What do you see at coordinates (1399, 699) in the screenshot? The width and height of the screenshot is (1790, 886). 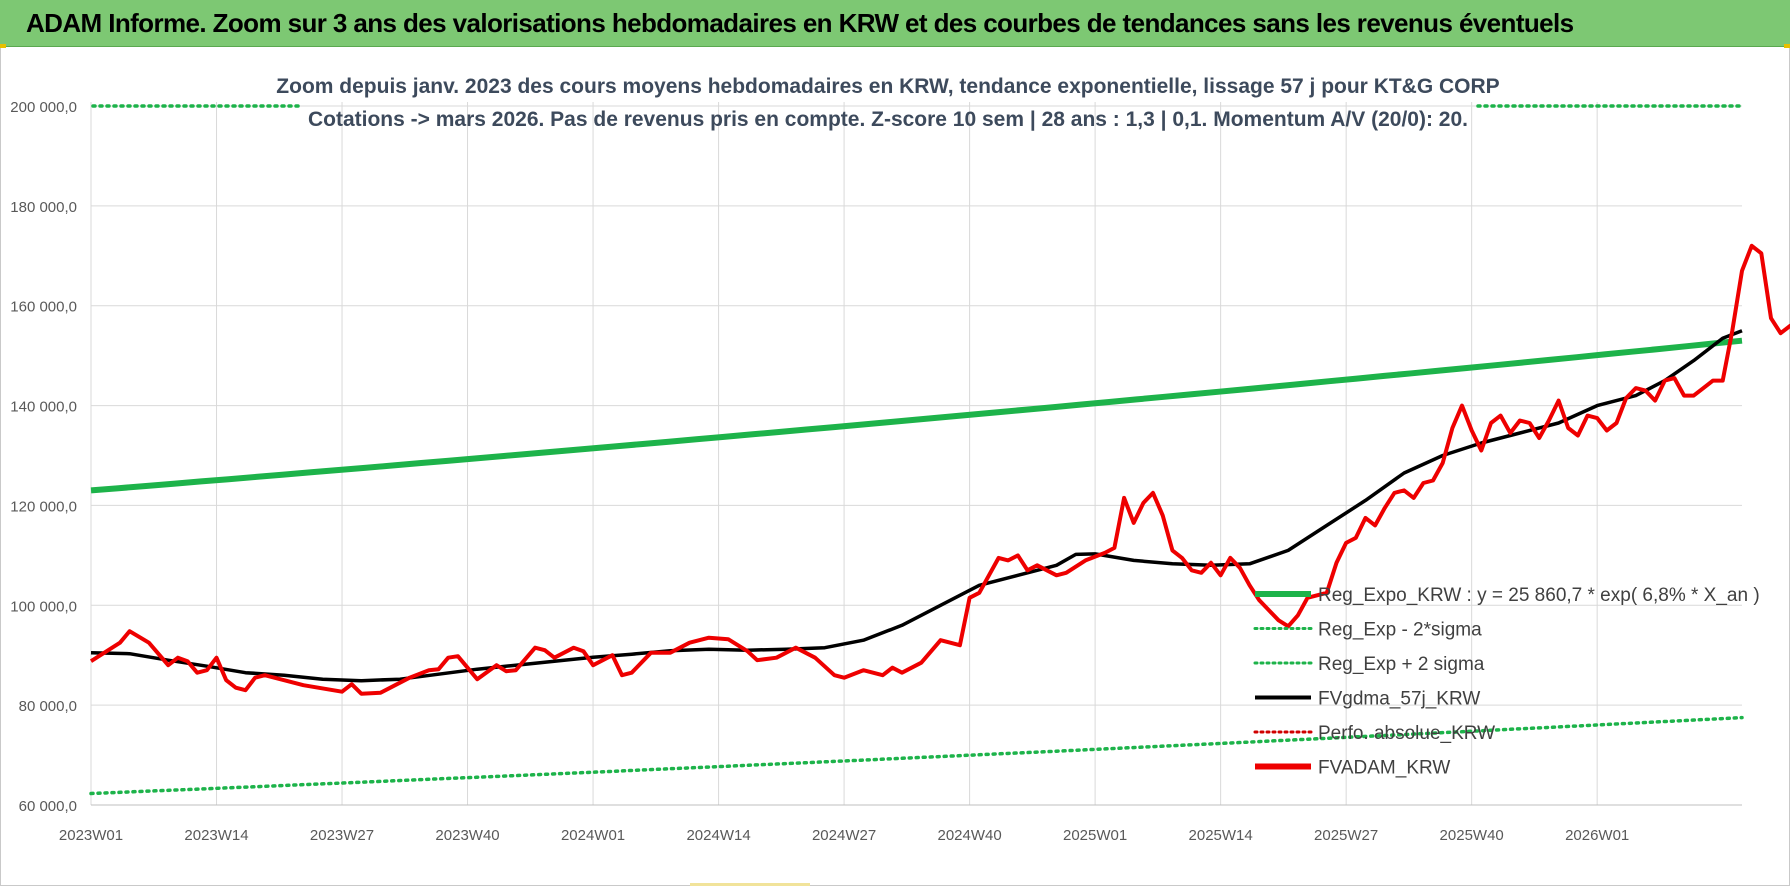 I see `legend-label: FVgdma_57j_KRW` at bounding box center [1399, 699].